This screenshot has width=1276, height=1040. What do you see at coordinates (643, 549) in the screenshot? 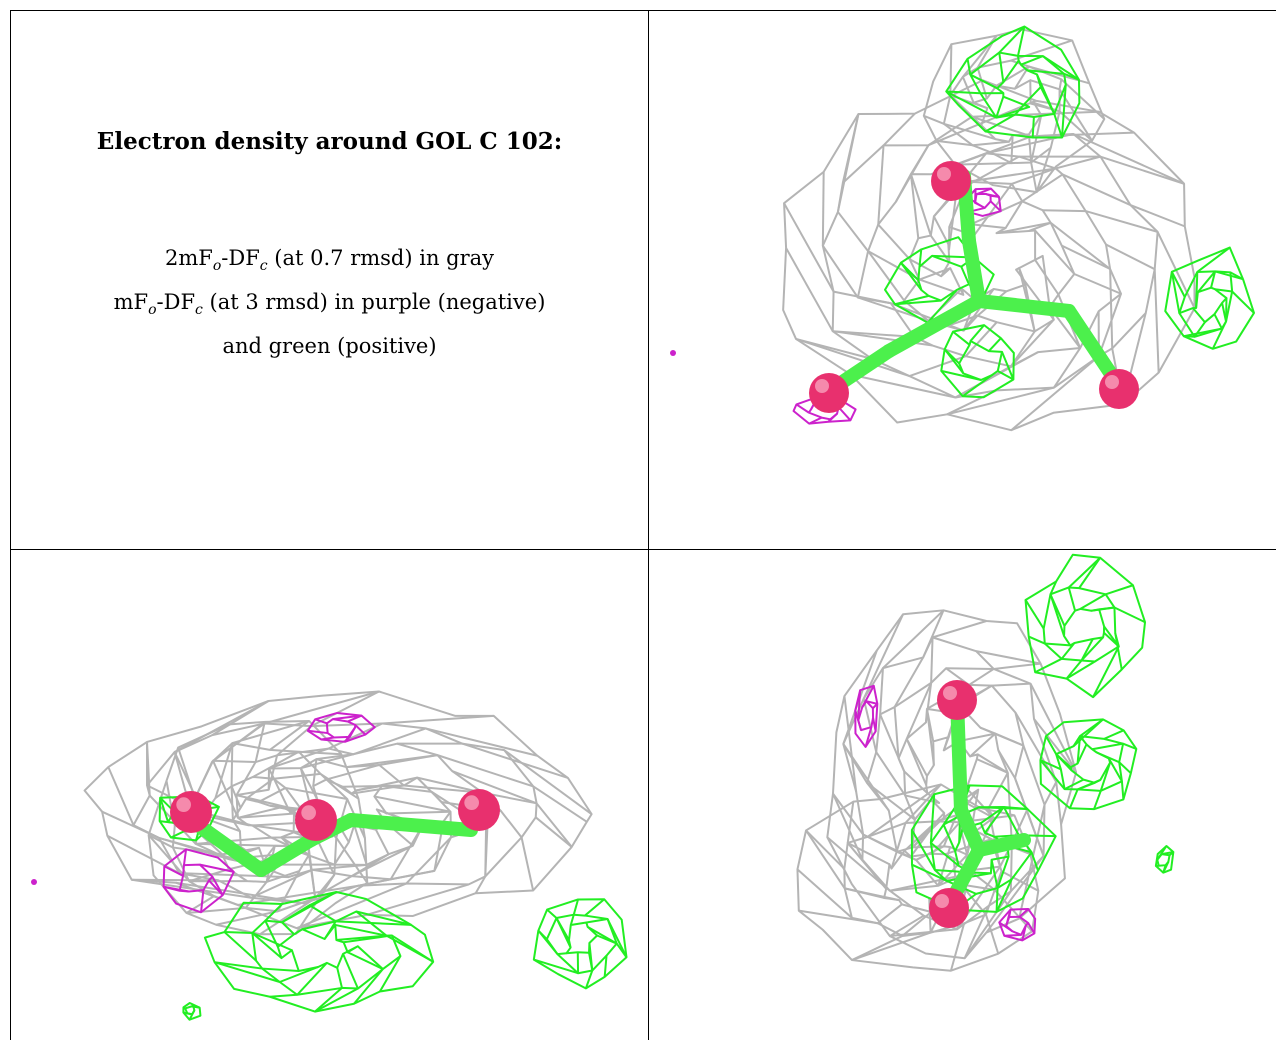
I see `grid-divider-horizontal` at bounding box center [643, 549].